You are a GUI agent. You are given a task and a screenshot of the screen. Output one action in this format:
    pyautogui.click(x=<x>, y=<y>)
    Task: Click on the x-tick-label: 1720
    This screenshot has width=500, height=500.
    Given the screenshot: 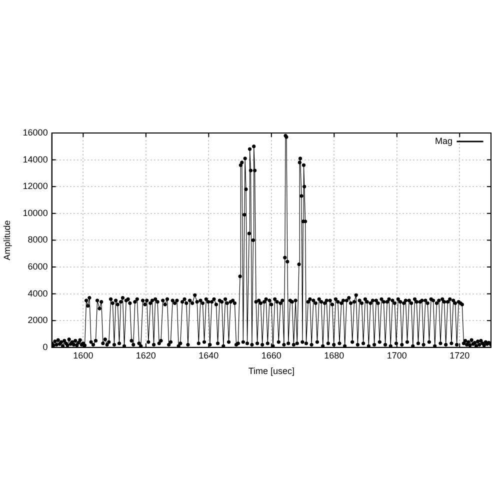 What is the action you would take?
    pyautogui.click(x=460, y=355)
    